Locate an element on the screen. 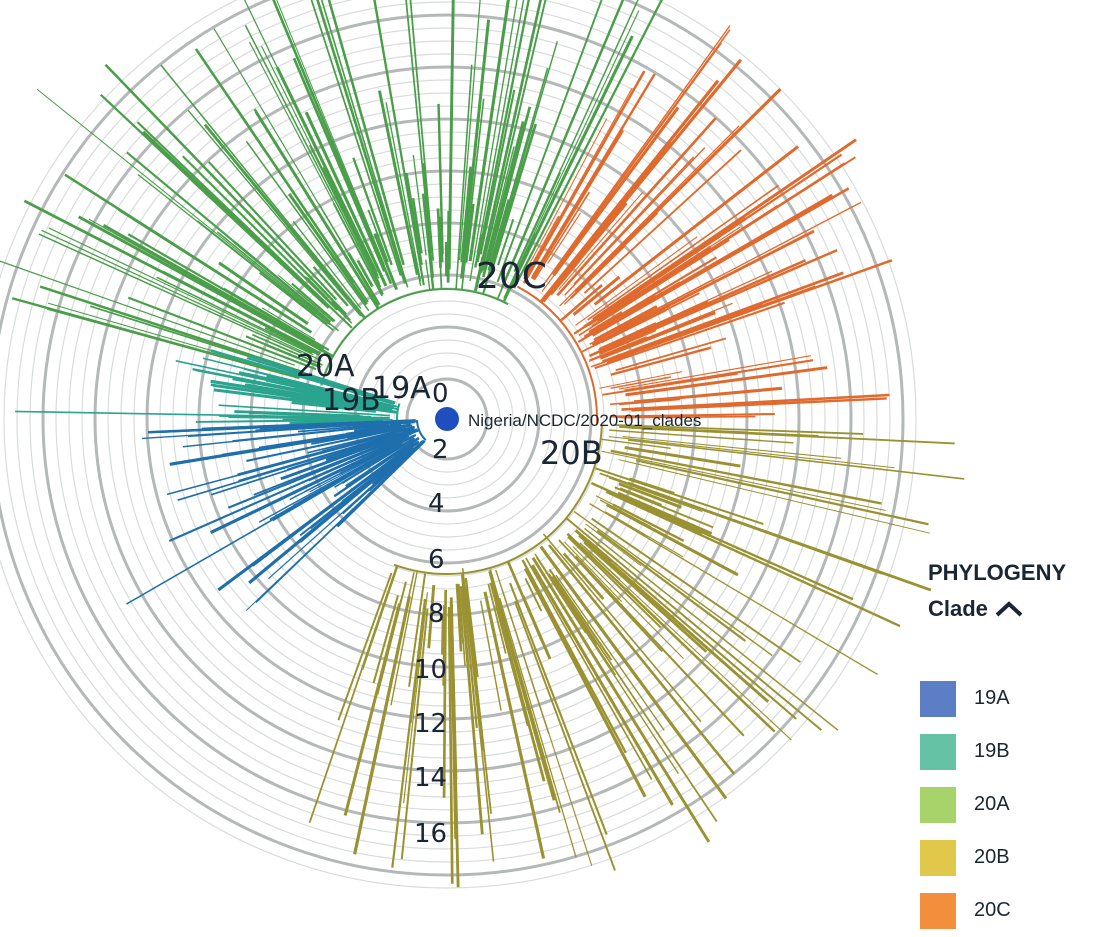  legend-item-19b: 19B is located at coordinates (965, 751).